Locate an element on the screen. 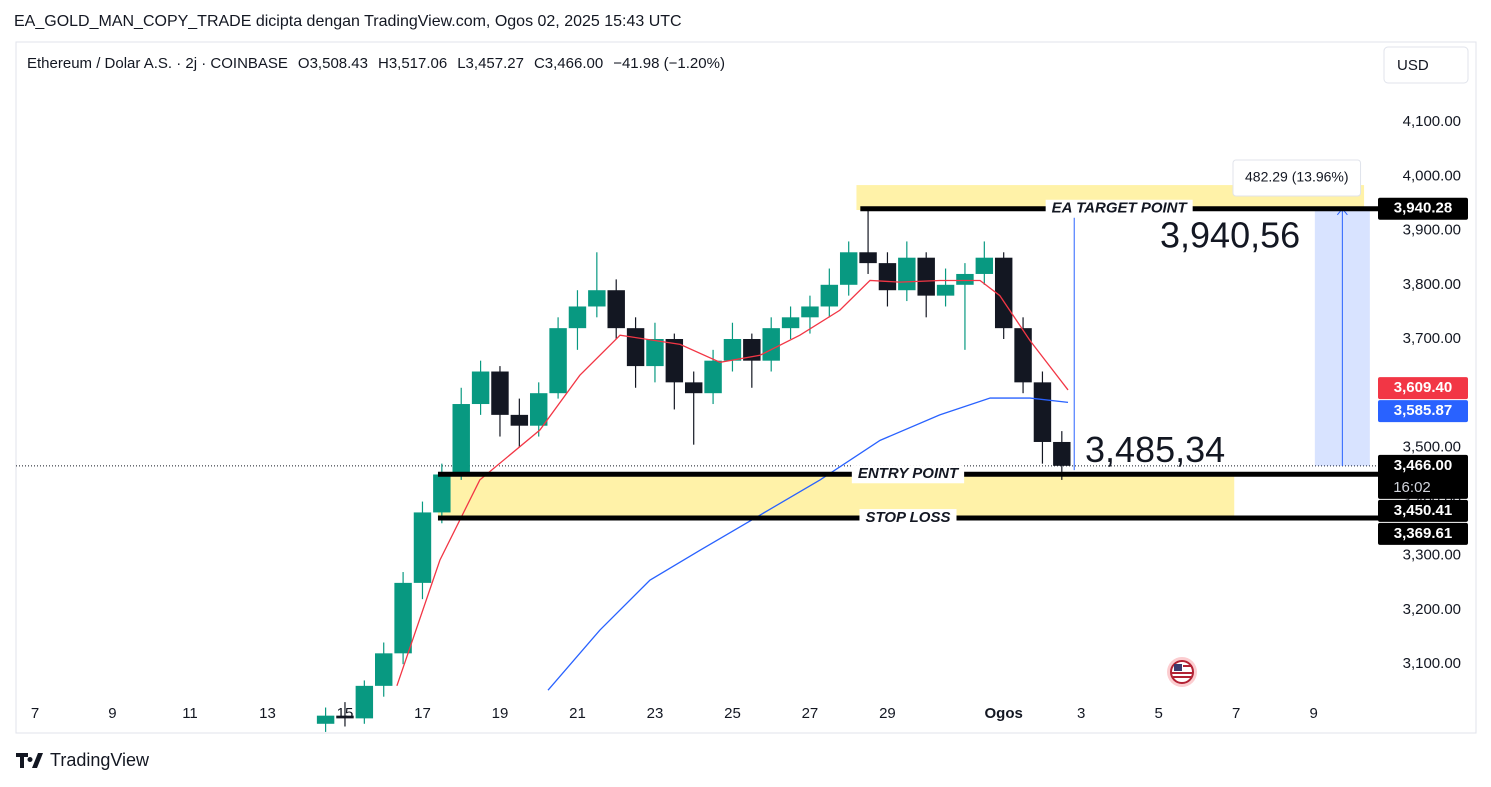 The width and height of the screenshot is (1491, 787). y-tick-label: 3,100.00 is located at coordinates (1432, 663).